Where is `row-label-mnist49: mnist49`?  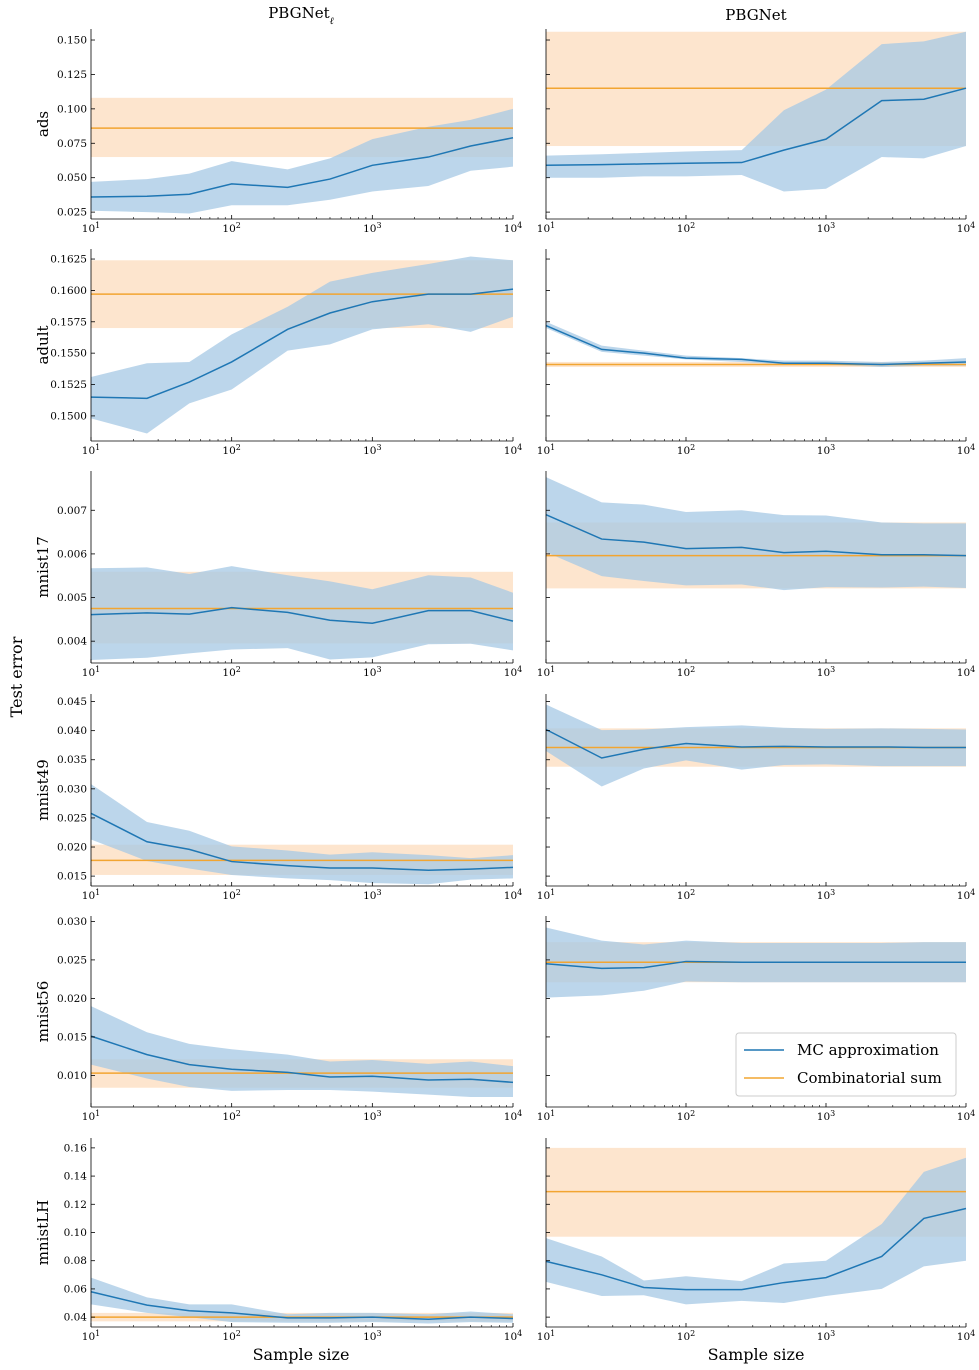 row-label-mnist49: mnist49 is located at coordinates (43, 790).